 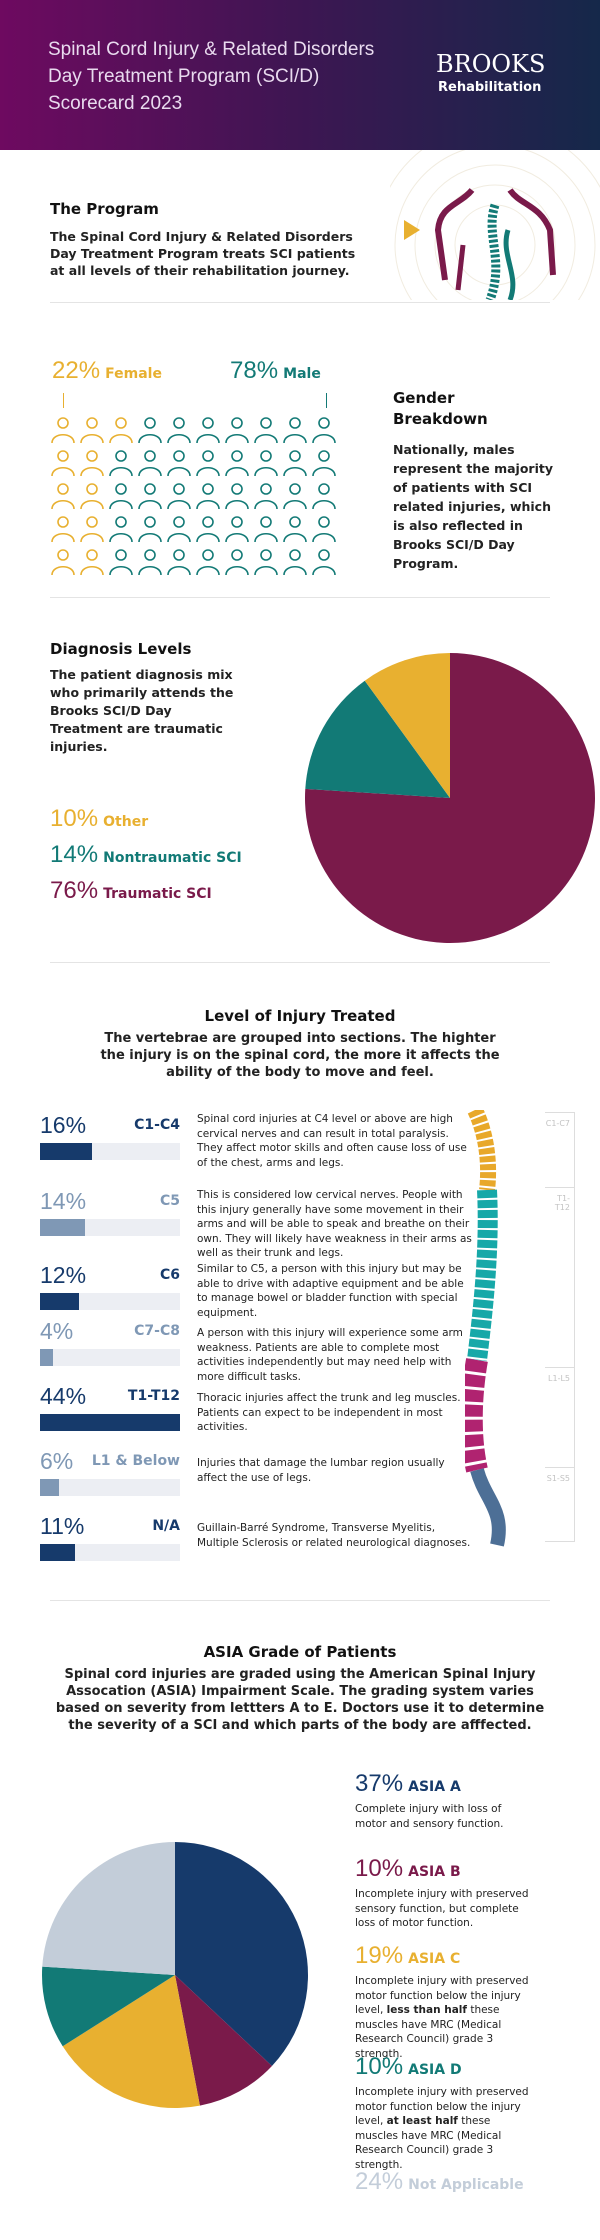 What do you see at coordinates (169, 1275) in the screenshot?
I see `injury-level-label: C6` at bounding box center [169, 1275].